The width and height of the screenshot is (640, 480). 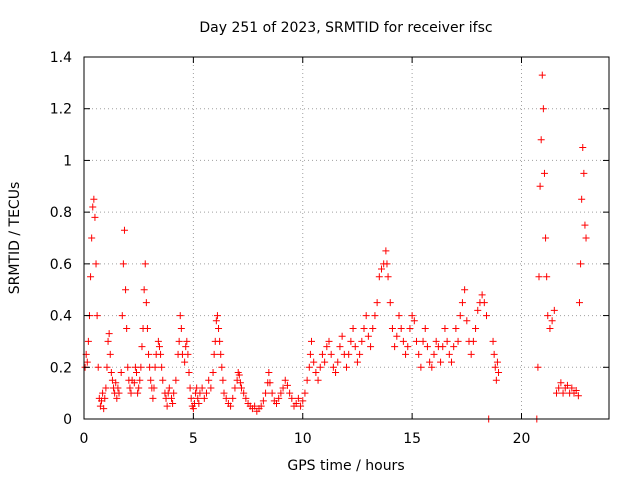 What do you see at coordinates (61, 368) in the screenshot?
I see `y-tick-label: 0.2` at bounding box center [61, 368].